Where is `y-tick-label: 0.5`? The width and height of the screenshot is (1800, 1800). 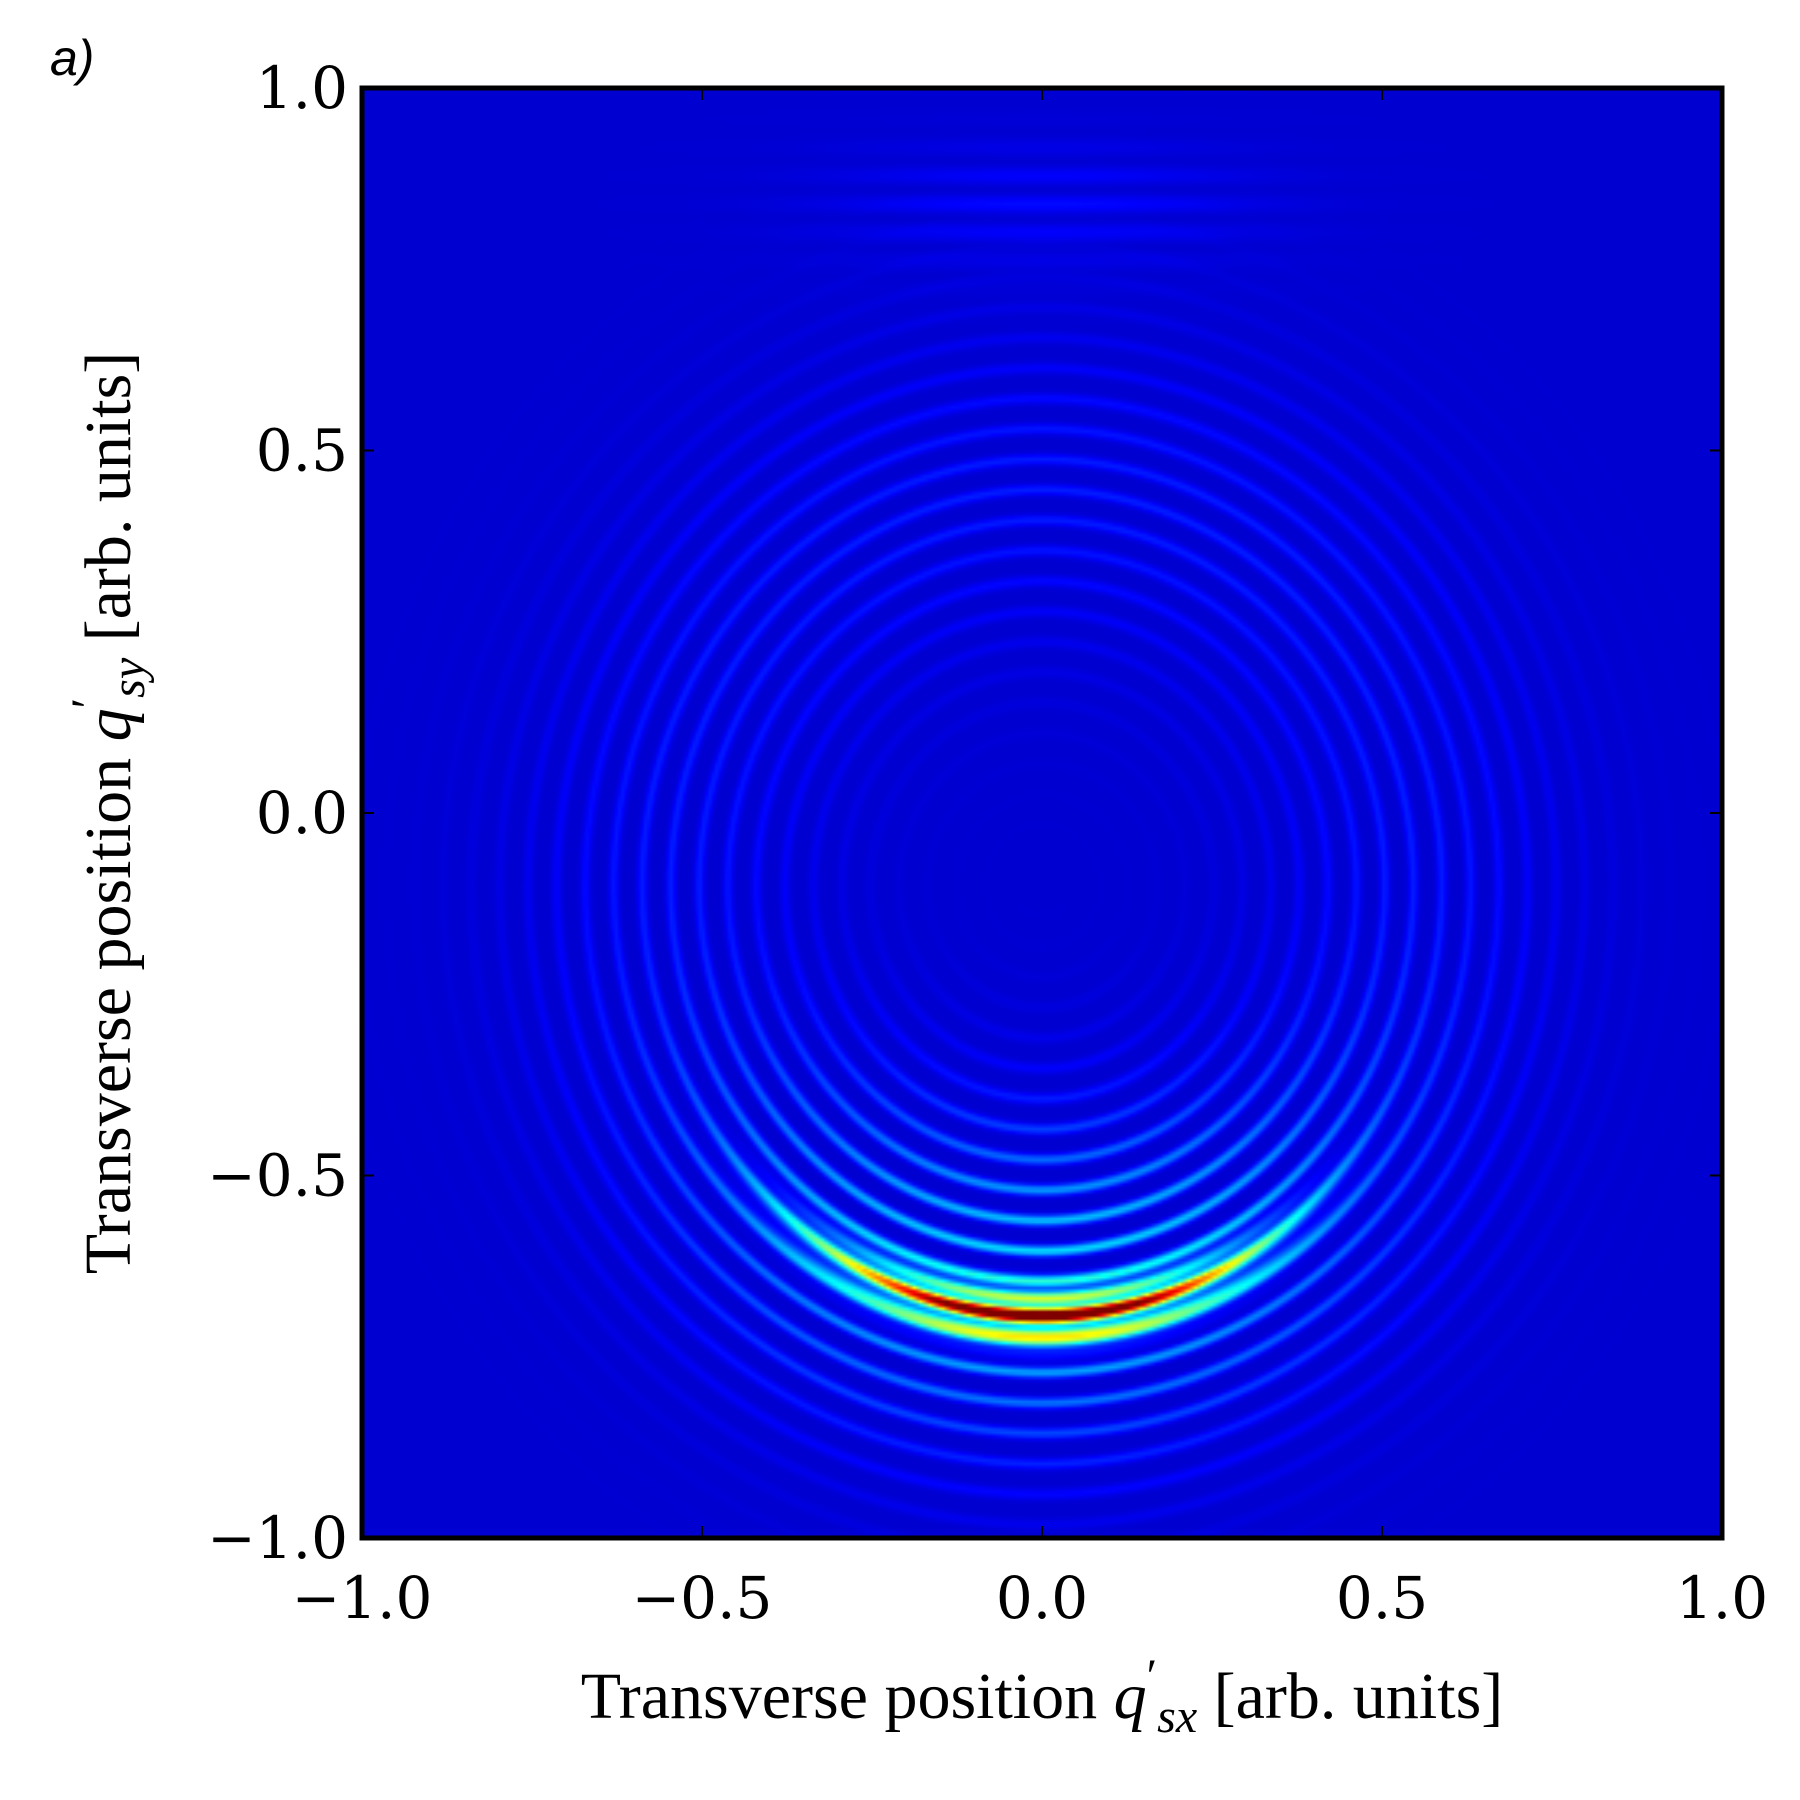 y-tick-label: 0.5 is located at coordinates (302, 451).